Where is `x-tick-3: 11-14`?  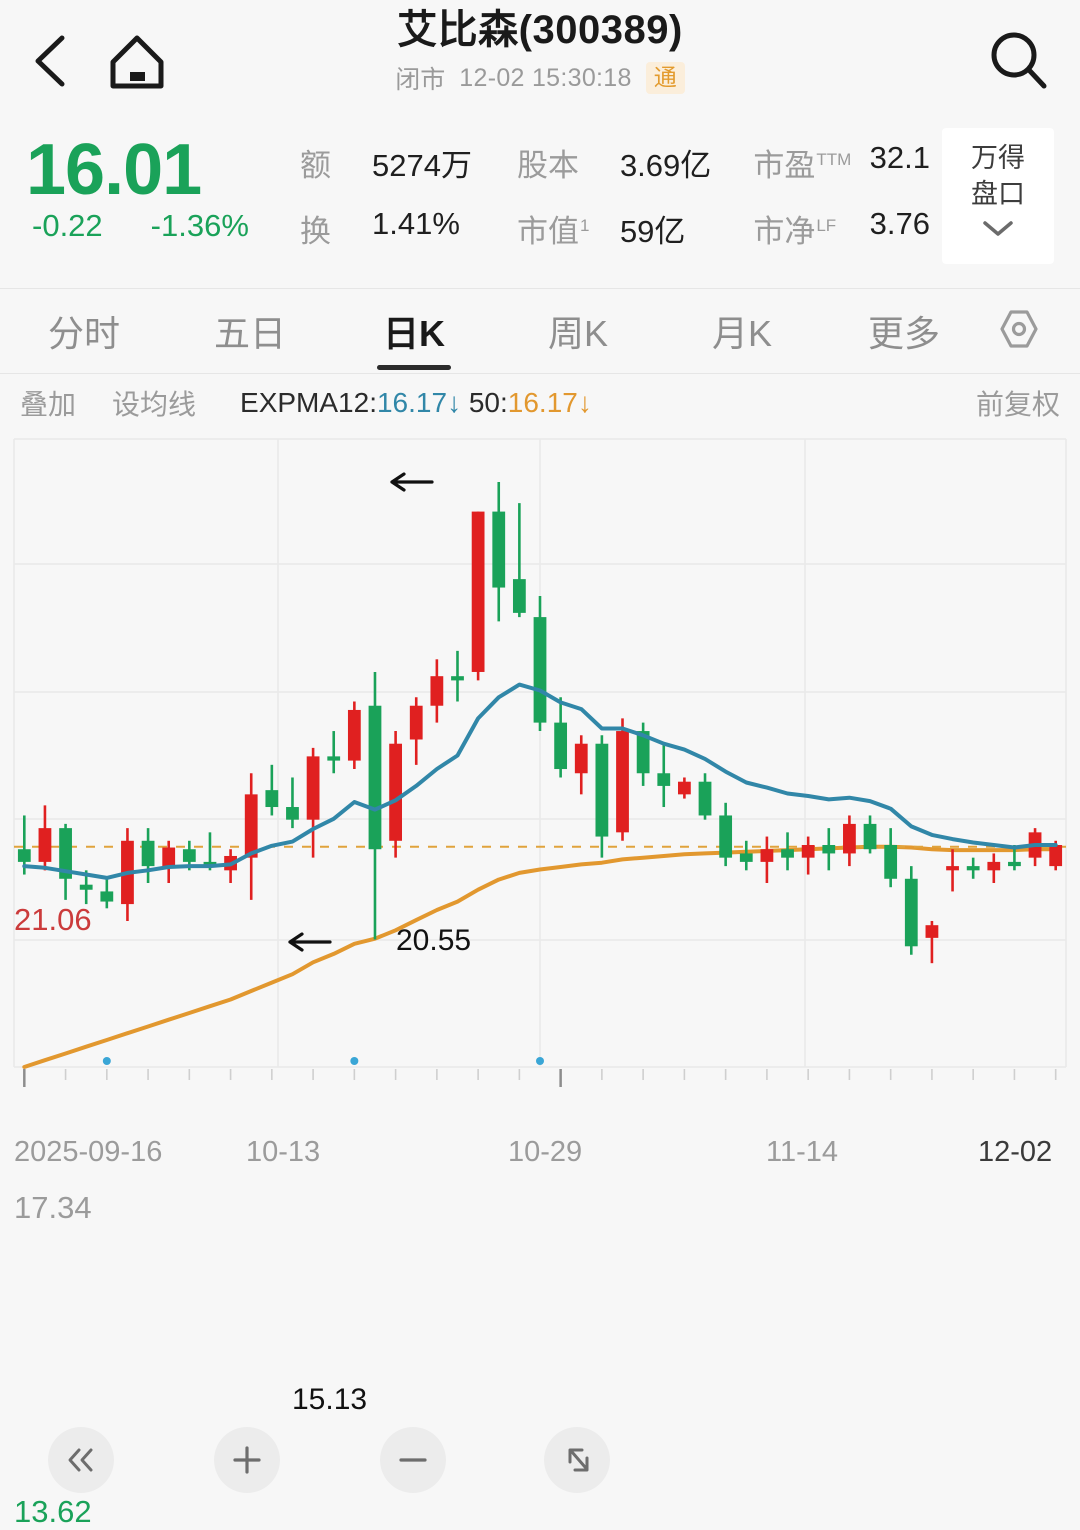 x-tick-3: 11-14 is located at coordinates (802, 1152).